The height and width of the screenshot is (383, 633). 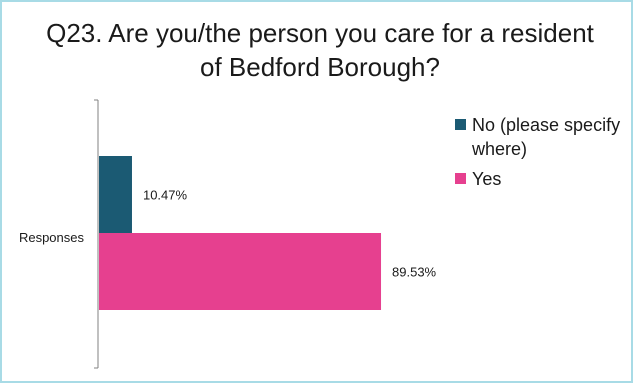 I want to click on bar-yes, so click(x=240, y=271).